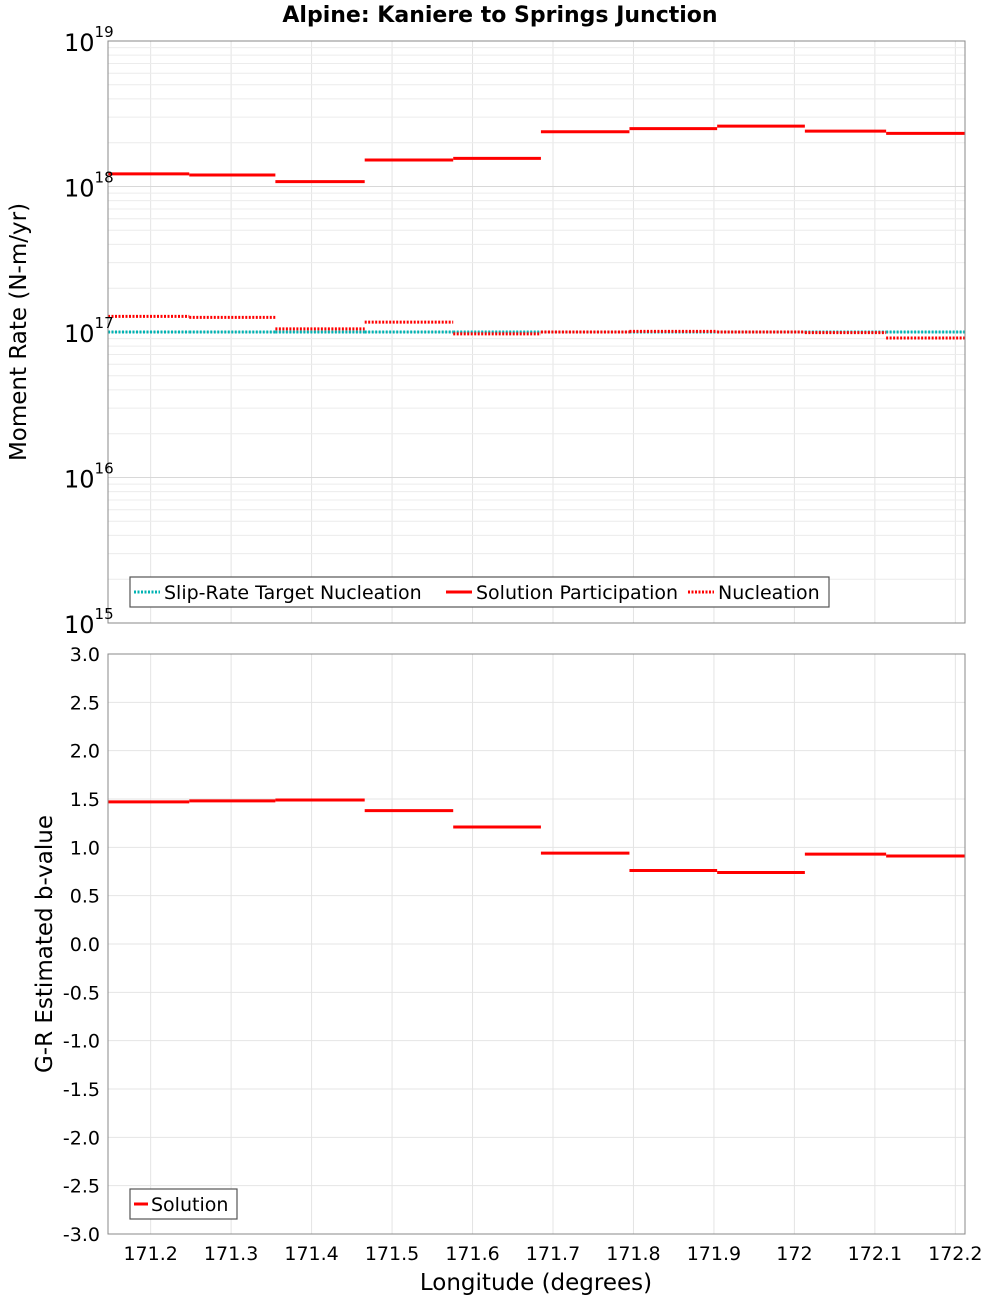  Describe the element at coordinates (714, 1254) in the screenshot. I see `x-tick-label: 171.9` at that location.